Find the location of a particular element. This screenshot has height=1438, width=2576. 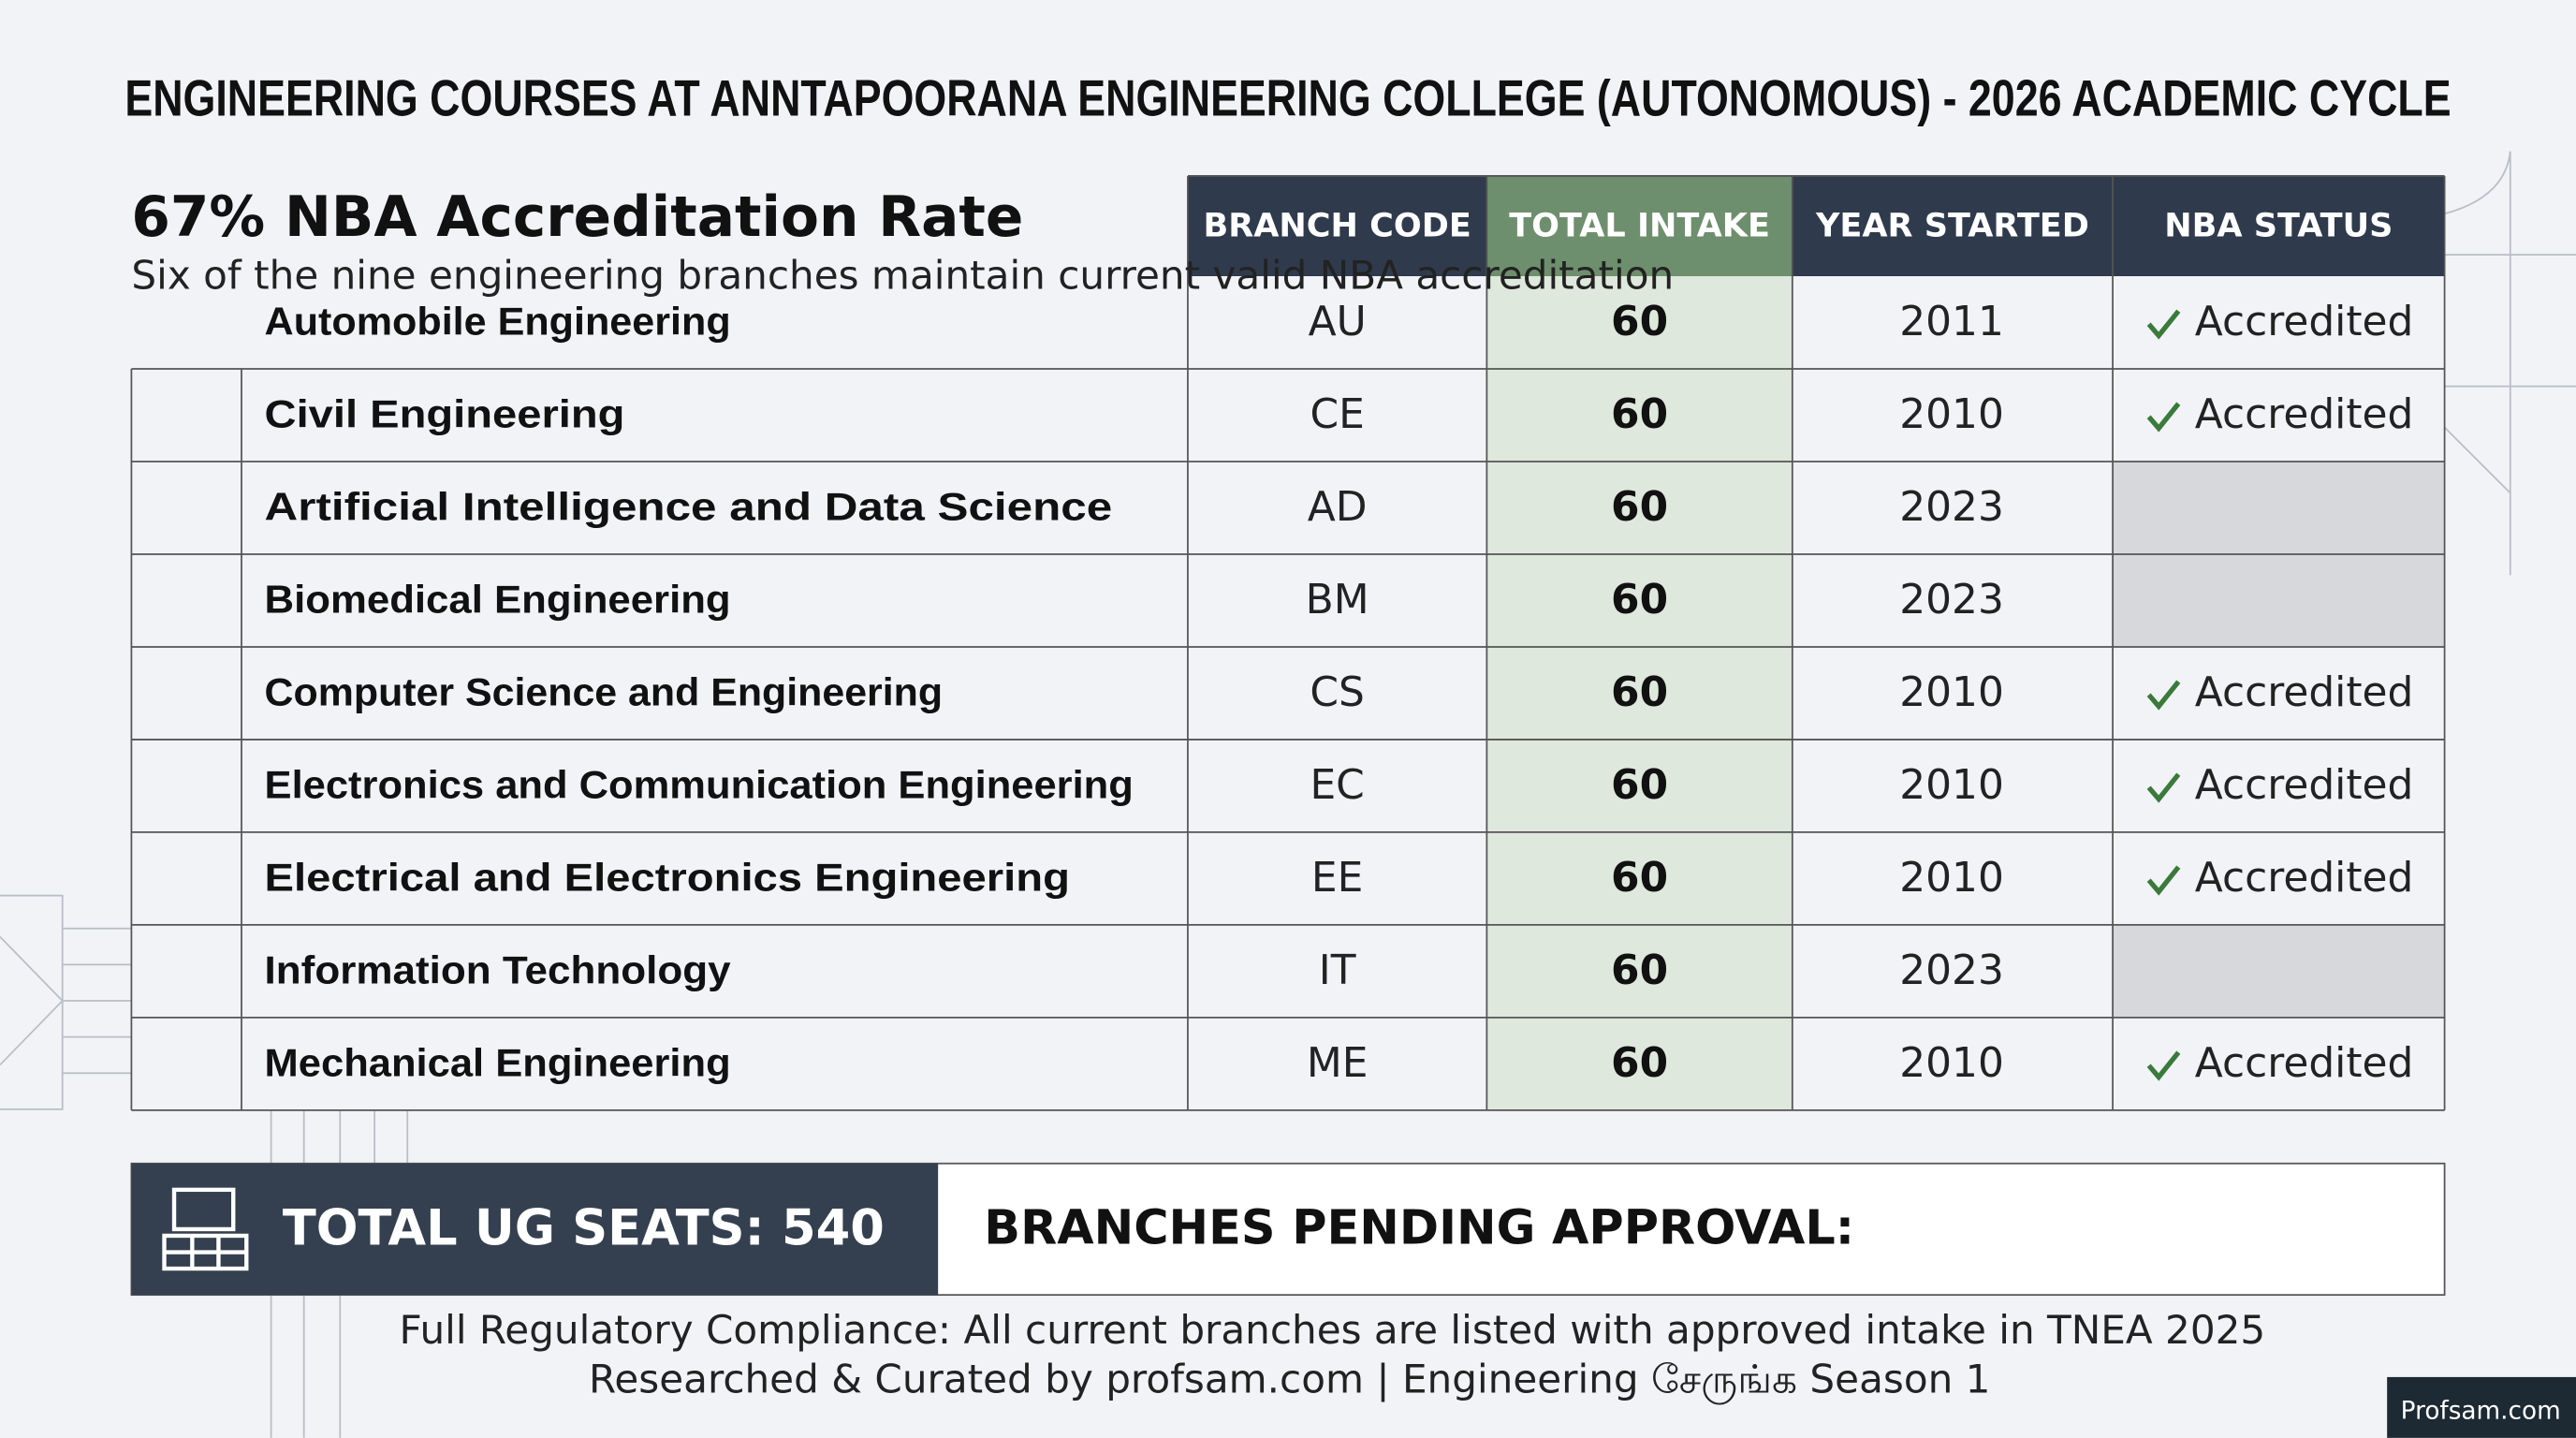

branch-name: Electrical and Electronics Engineering is located at coordinates (667, 877).